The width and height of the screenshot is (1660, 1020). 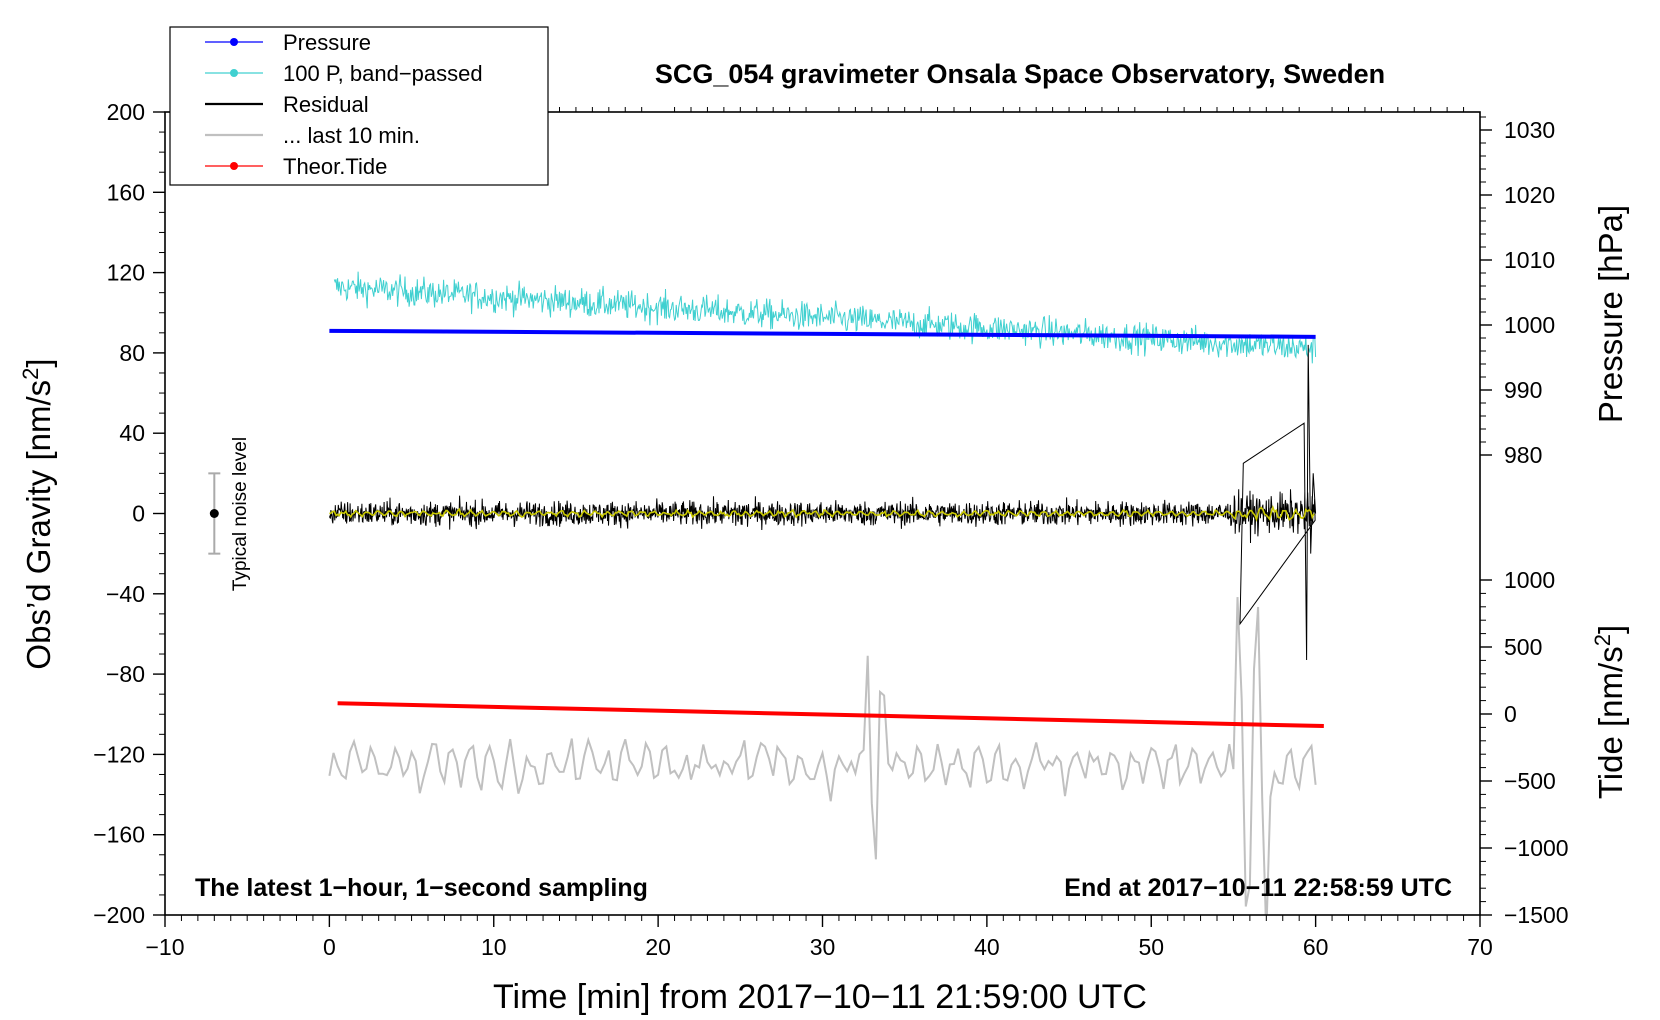 I want to click on legend-label: Pressure, so click(x=327, y=42).